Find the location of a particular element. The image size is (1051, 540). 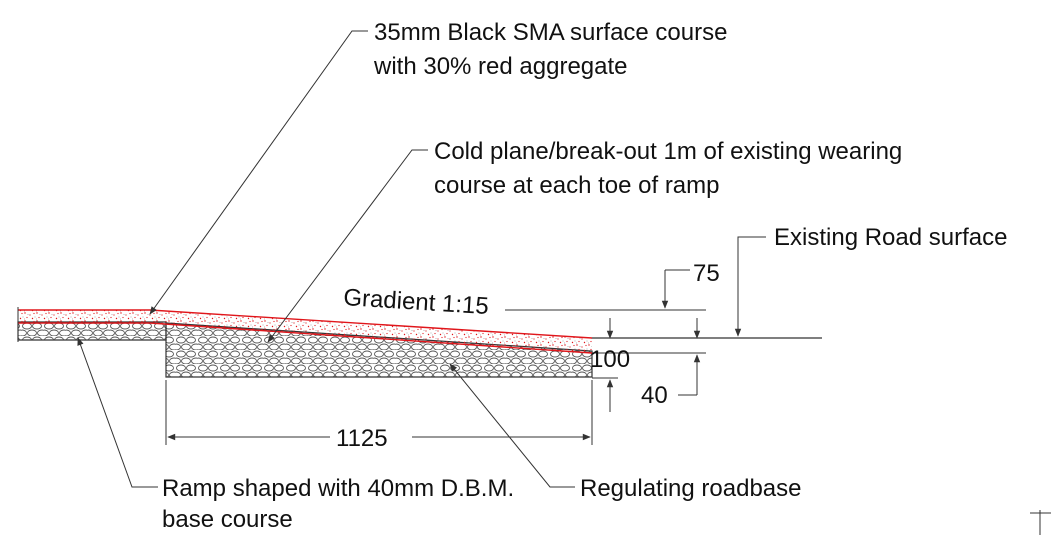

surface-course-label-line1: 35mm Black SMA surface course is located at coordinates (550, 32).